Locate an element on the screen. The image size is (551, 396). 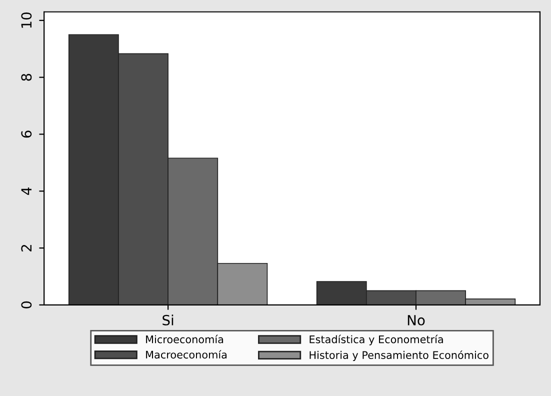
legend-label: Microeconomía is located at coordinates (185, 339).